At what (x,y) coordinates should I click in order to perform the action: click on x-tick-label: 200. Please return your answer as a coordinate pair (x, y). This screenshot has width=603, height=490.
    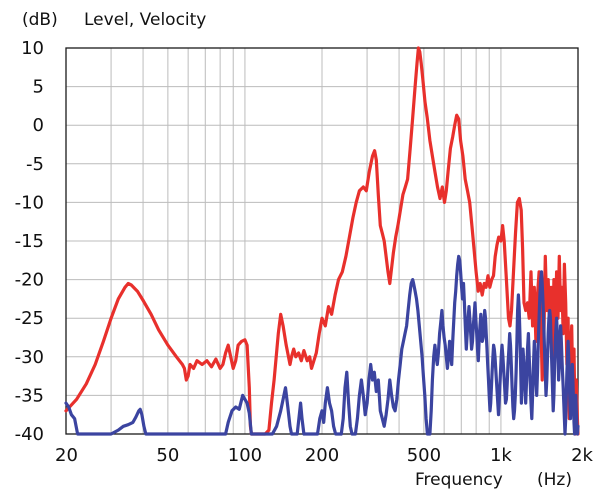
    Looking at the image, I should click on (322, 455).